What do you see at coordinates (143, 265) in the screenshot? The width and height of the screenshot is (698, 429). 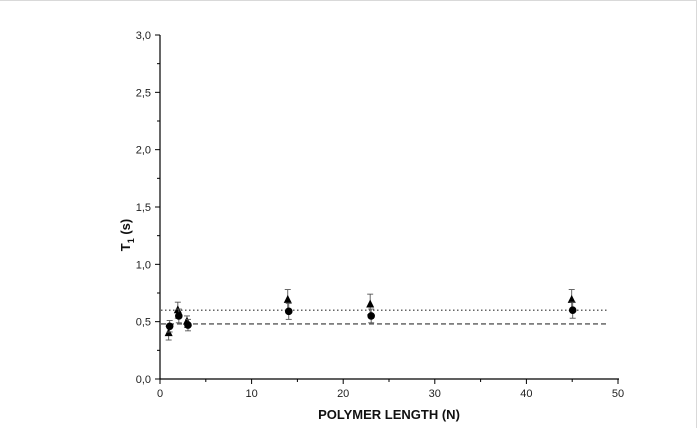 I see `y-tick-label: 1,0` at bounding box center [143, 265].